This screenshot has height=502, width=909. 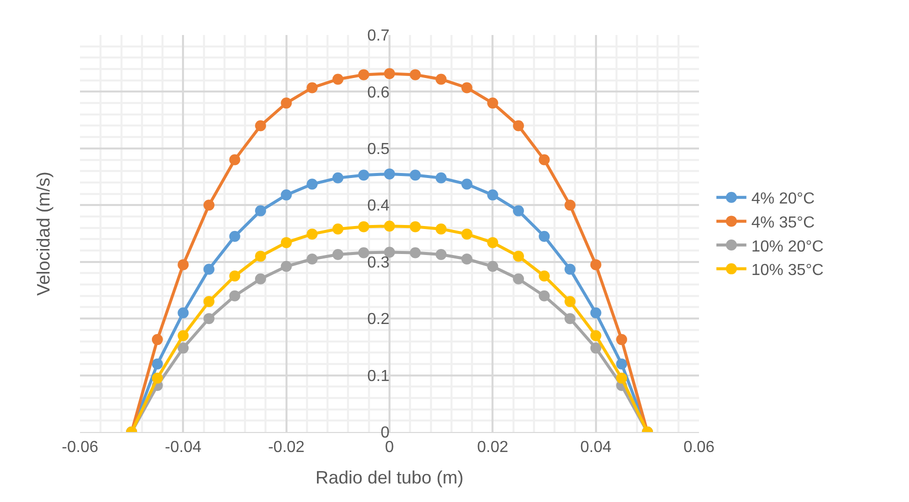 I want to click on legend-label: 10% 35°C, so click(x=787, y=271).